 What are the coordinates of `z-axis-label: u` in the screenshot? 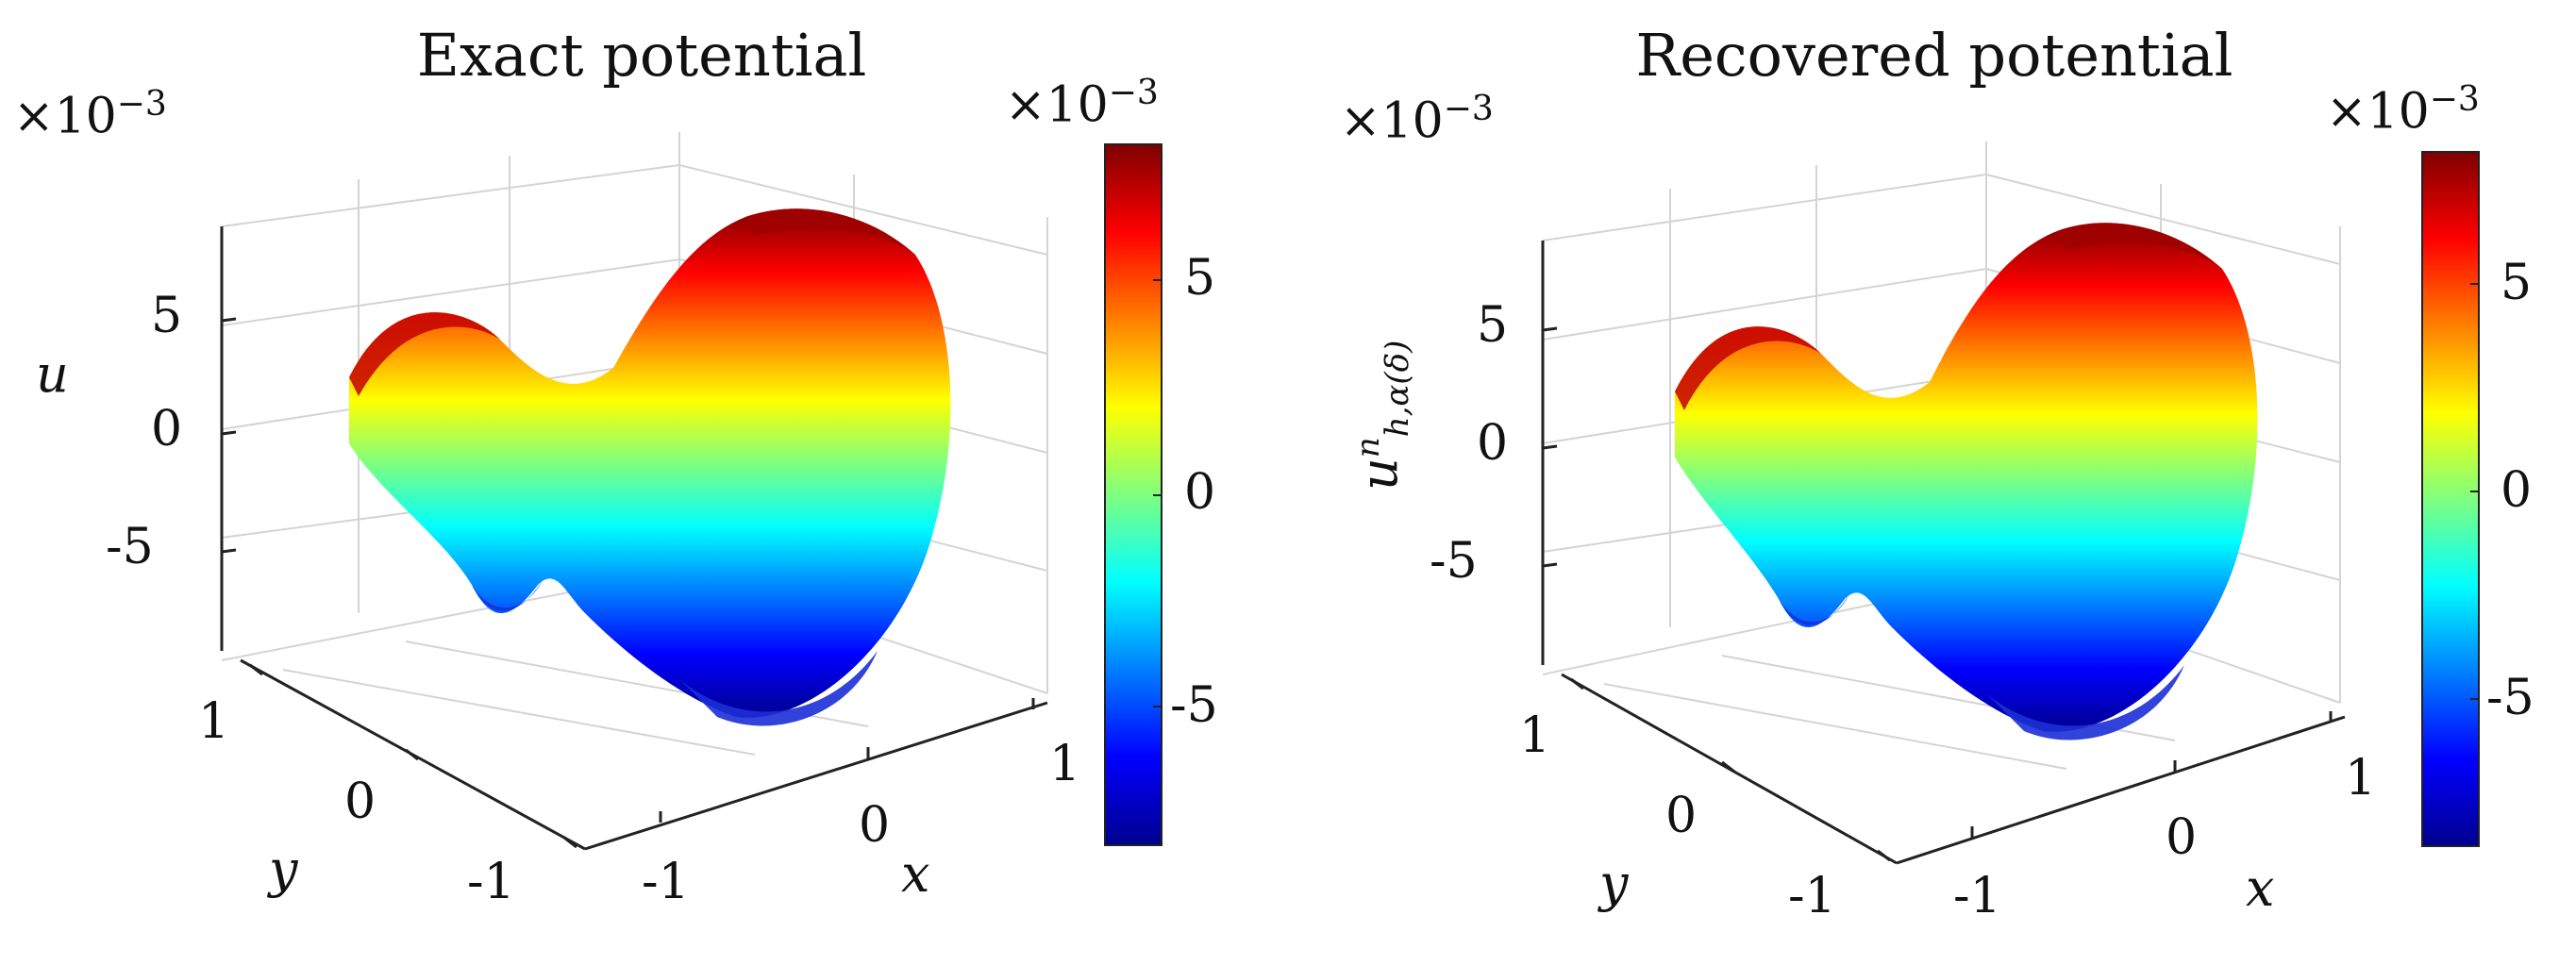 It's located at (52, 374).